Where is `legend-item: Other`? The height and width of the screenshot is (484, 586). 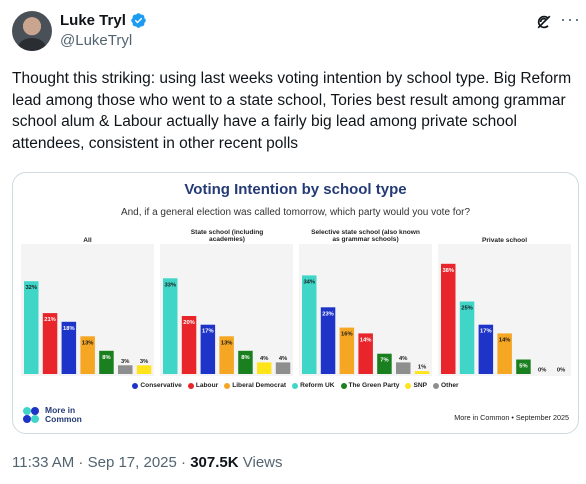 legend-item: Other is located at coordinates (446, 385).